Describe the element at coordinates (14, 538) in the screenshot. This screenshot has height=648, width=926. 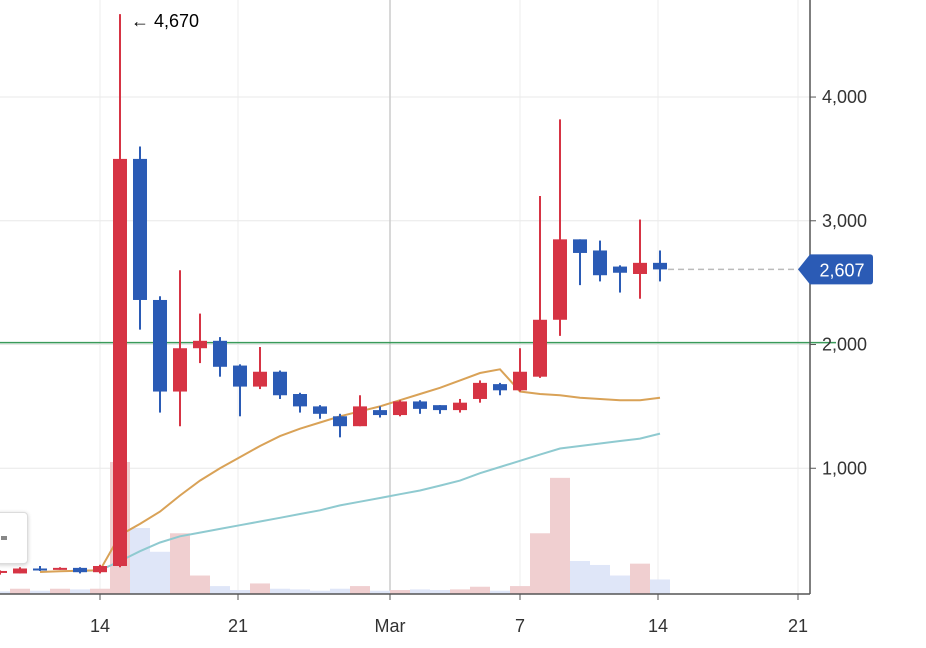
I see `scroll-handle` at that location.